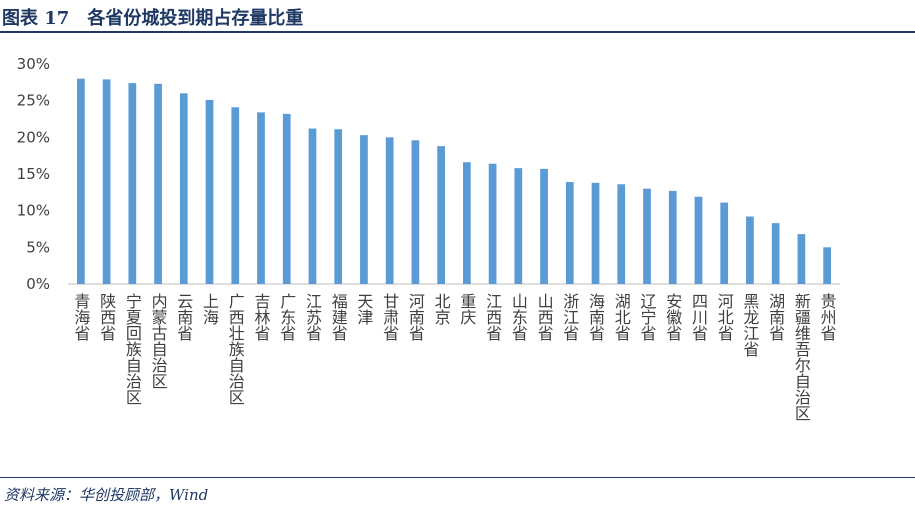 The image size is (915, 509). What do you see at coordinates (544, 317) in the screenshot?
I see `x-tick-label: 山西省` at bounding box center [544, 317].